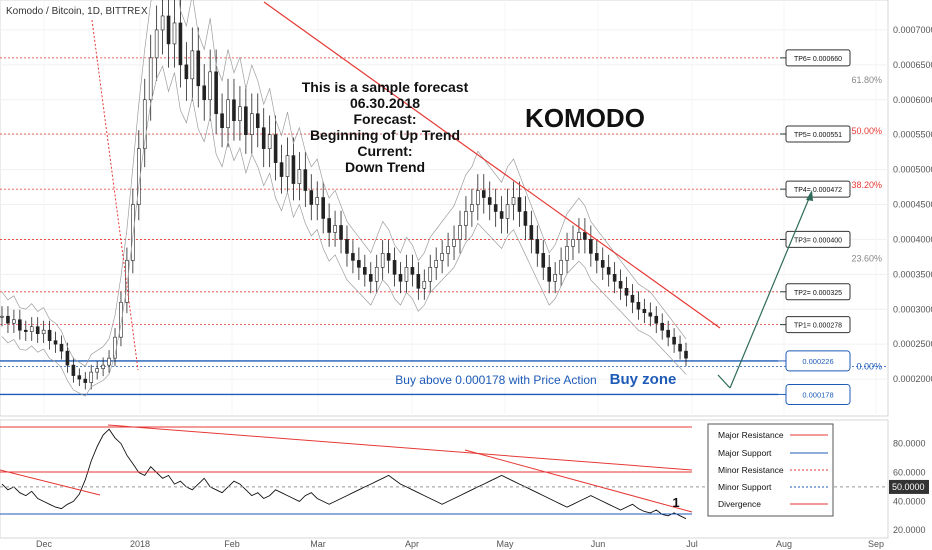 The image size is (932, 550). I want to click on x-tick-label: Jun, so click(598, 544).